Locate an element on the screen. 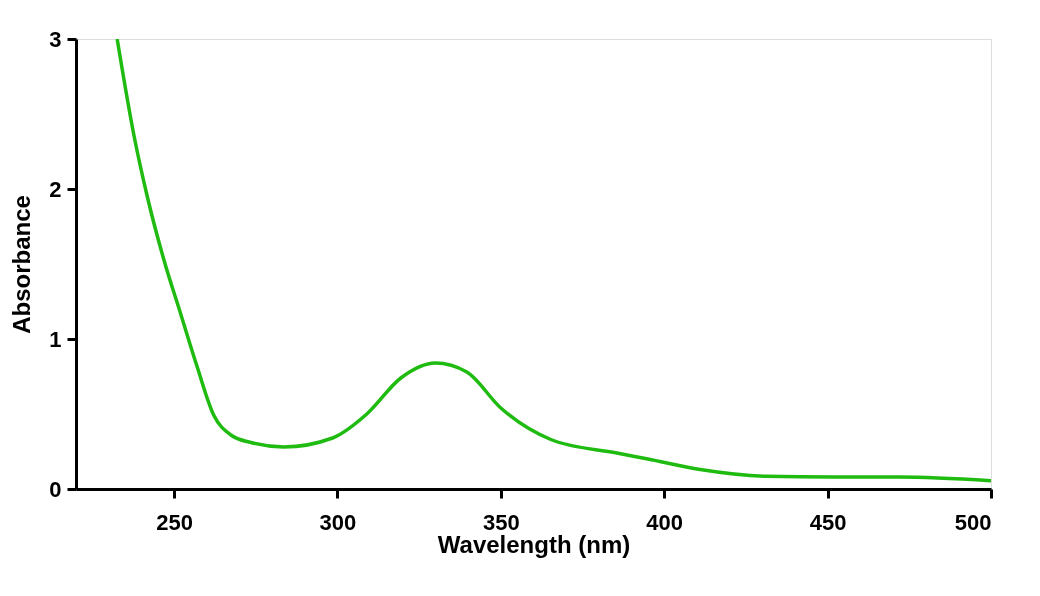 The image size is (1040, 596). y-tick-label: 0 is located at coordinates (55, 489).